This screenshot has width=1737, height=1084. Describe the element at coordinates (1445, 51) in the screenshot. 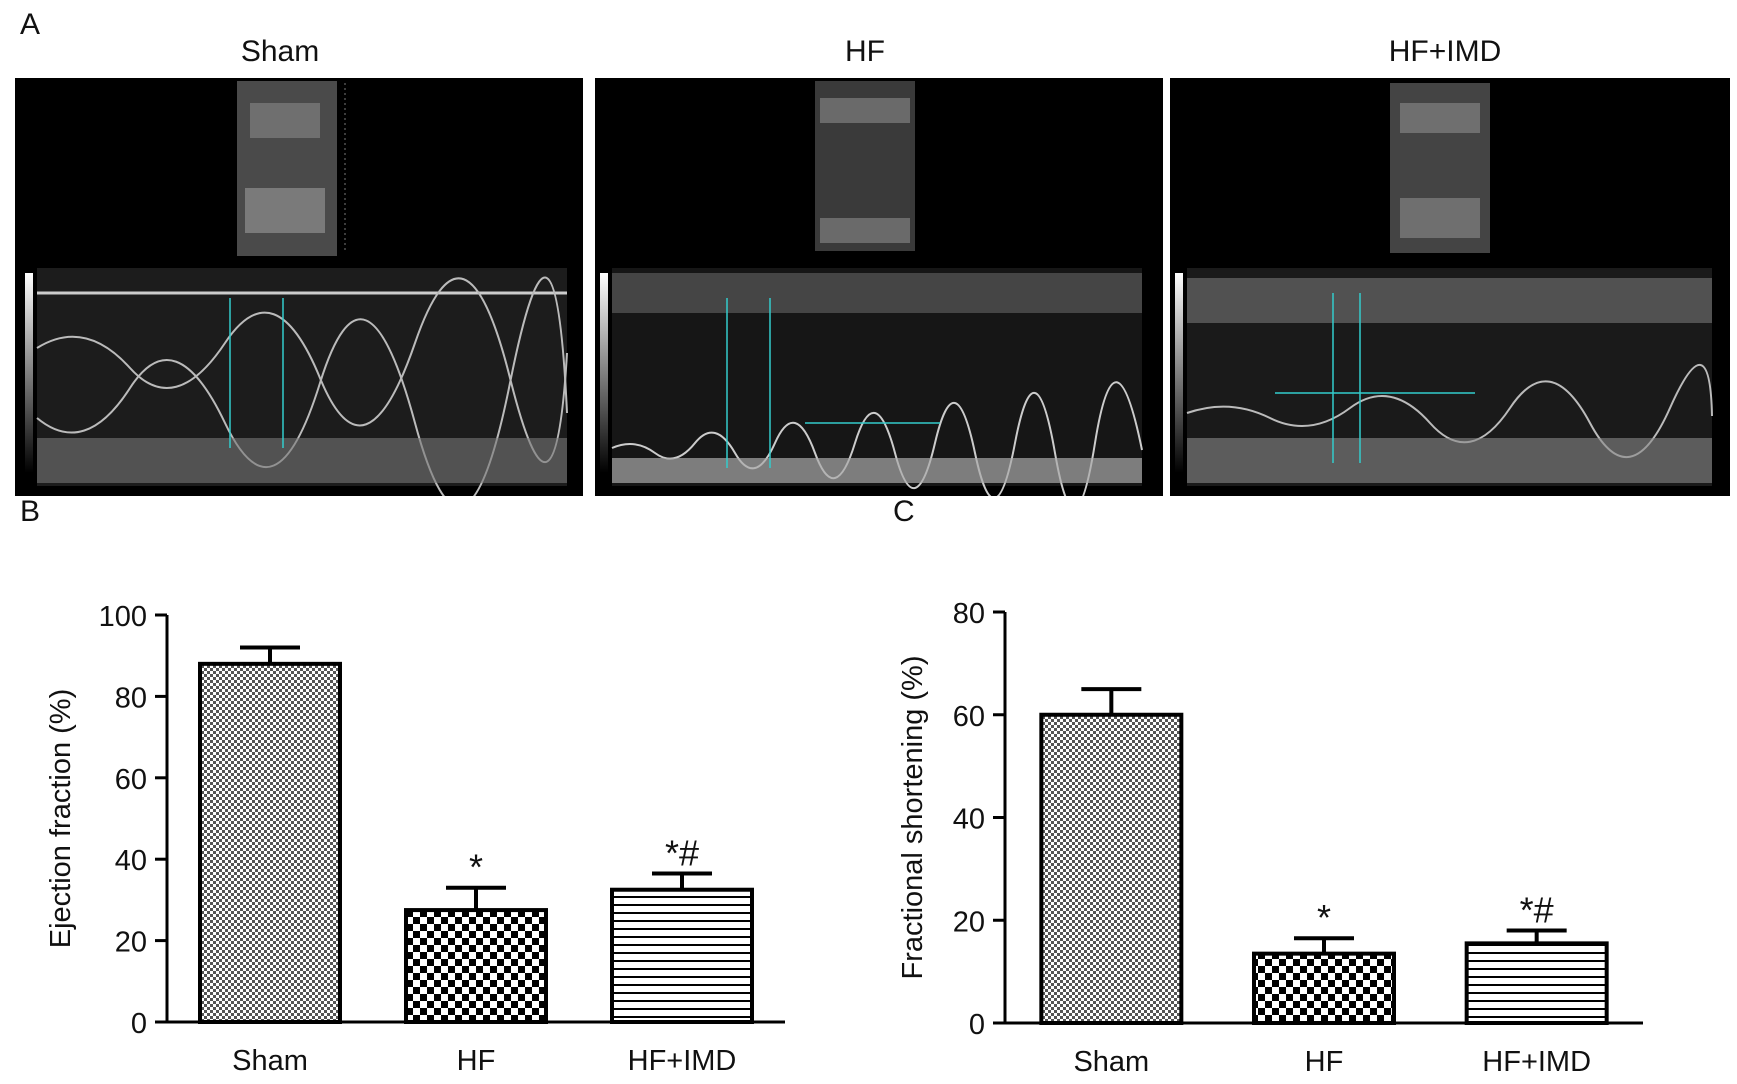

I see `echo-title-hf-imd: HF+IMD` at that location.